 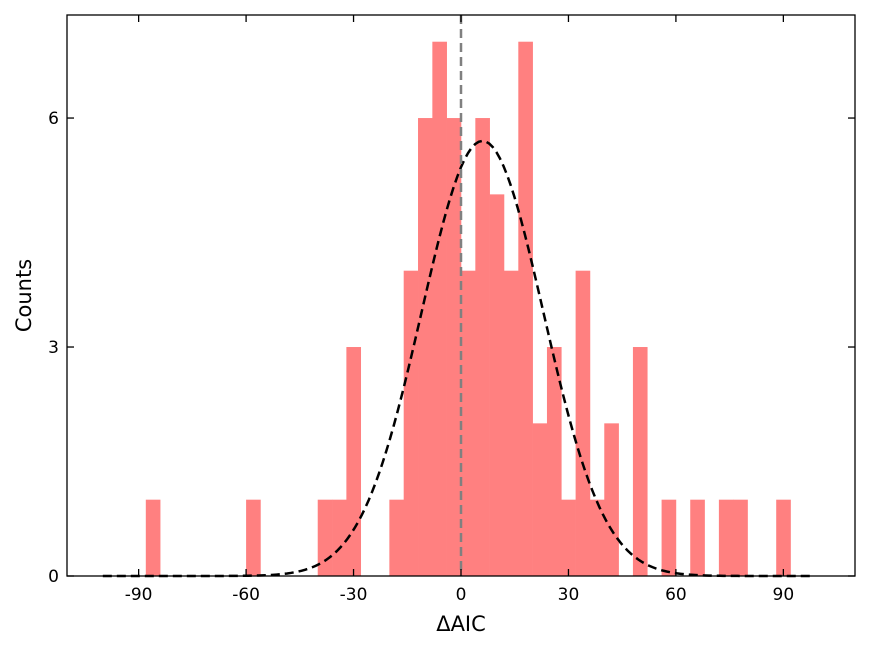 What do you see at coordinates (246, 595) in the screenshot?
I see `x-tick-label: -60` at bounding box center [246, 595].